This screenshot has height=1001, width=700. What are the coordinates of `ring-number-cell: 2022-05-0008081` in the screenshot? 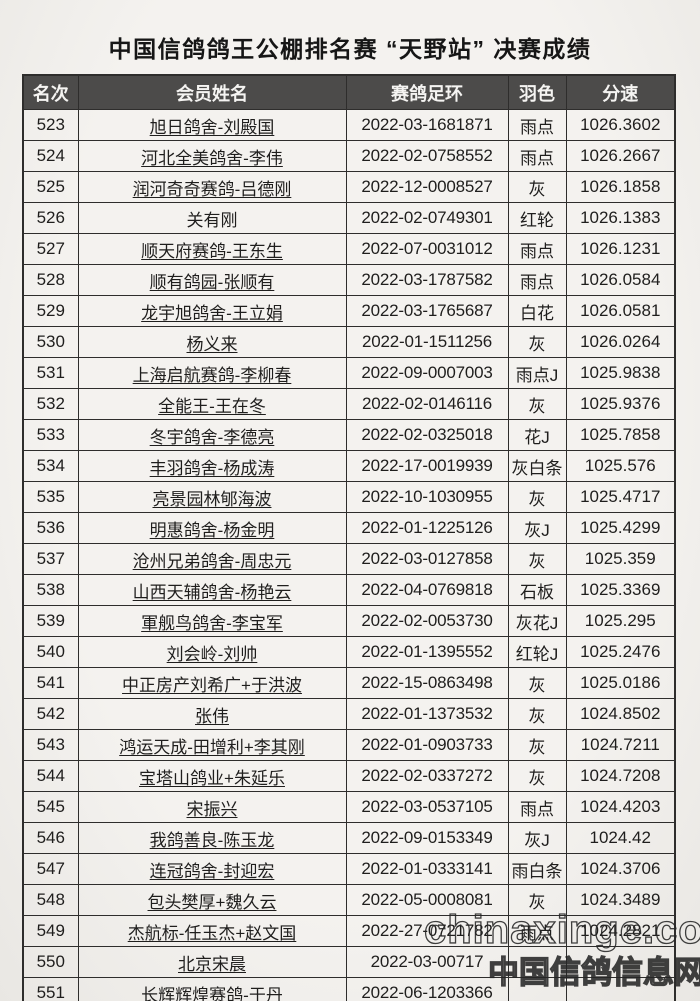 It's located at (427, 900).